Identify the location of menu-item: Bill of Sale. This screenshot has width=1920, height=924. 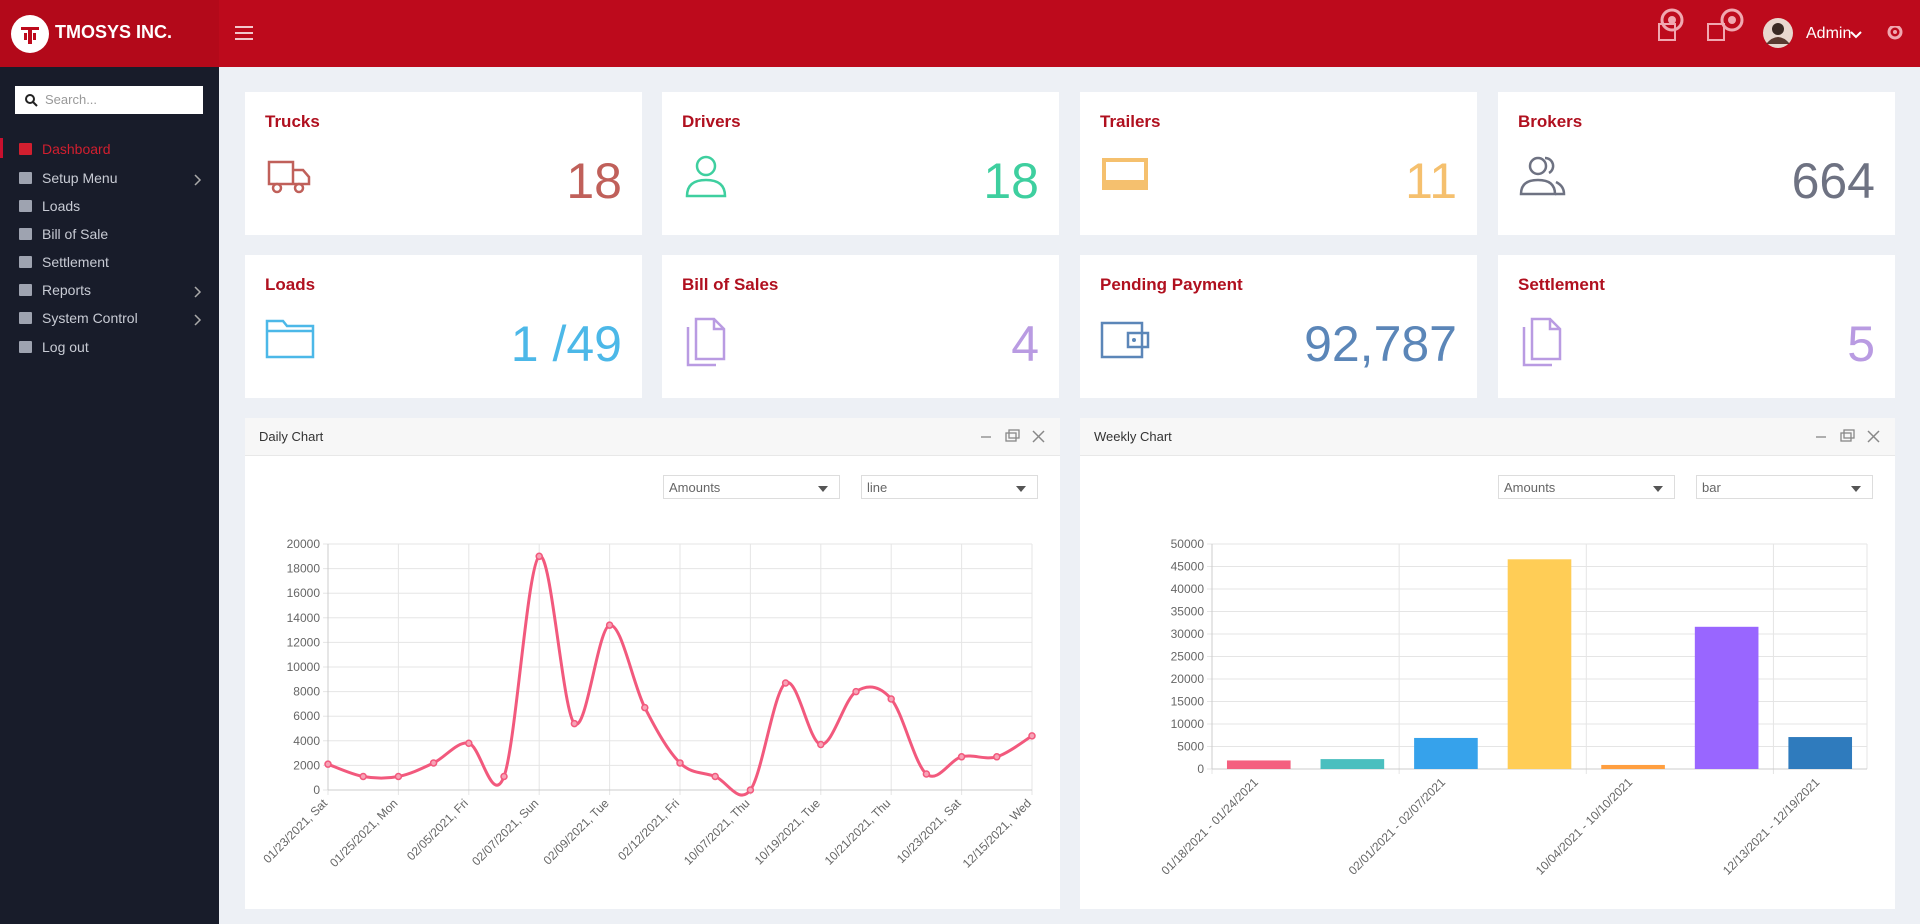
(75, 234).